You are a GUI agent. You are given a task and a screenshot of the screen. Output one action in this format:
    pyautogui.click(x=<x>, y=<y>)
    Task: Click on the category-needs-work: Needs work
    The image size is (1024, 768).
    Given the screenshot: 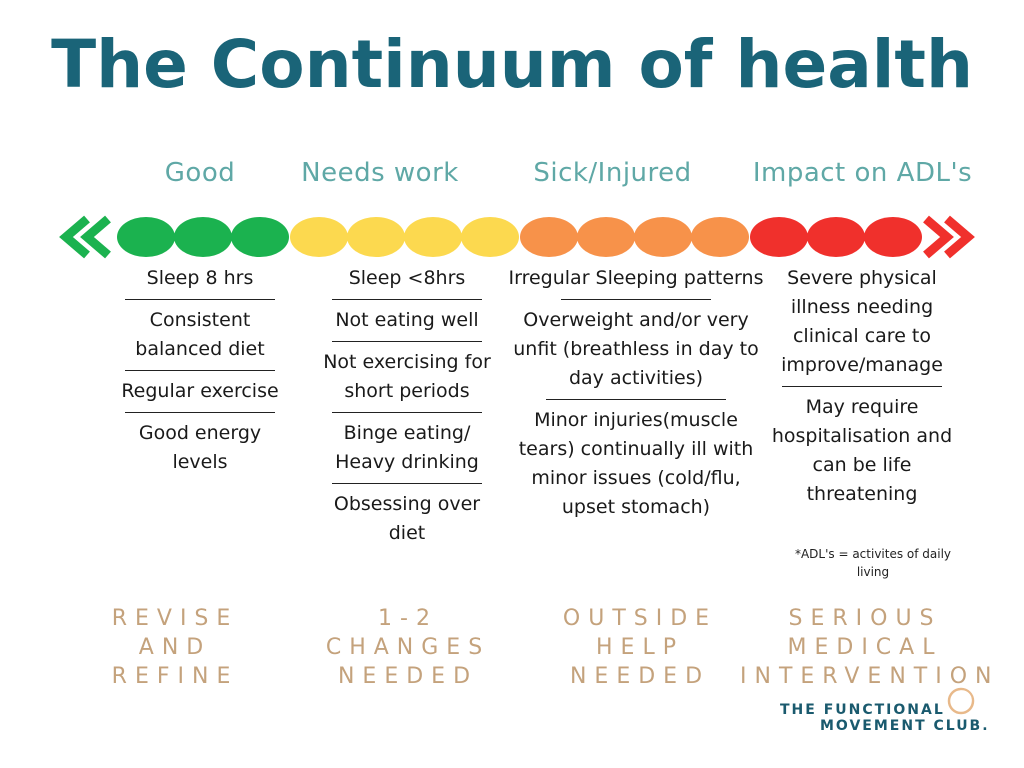 What is the action you would take?
    pyautogui.click(x=380, y=173)
    